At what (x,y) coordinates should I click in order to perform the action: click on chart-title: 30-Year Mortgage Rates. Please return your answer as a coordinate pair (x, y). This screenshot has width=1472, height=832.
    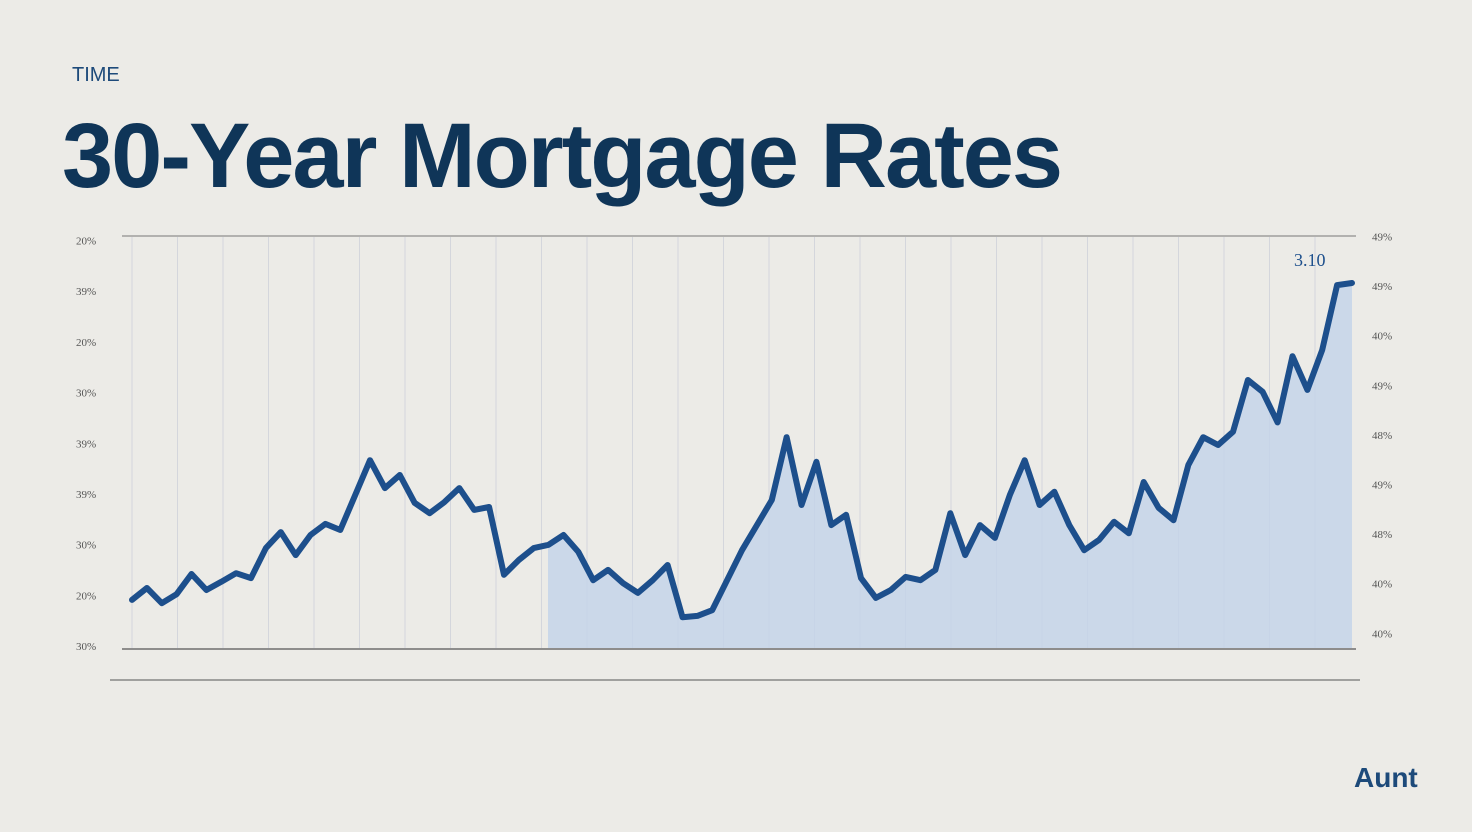
    Looking at the image, I should click on (562, 156).